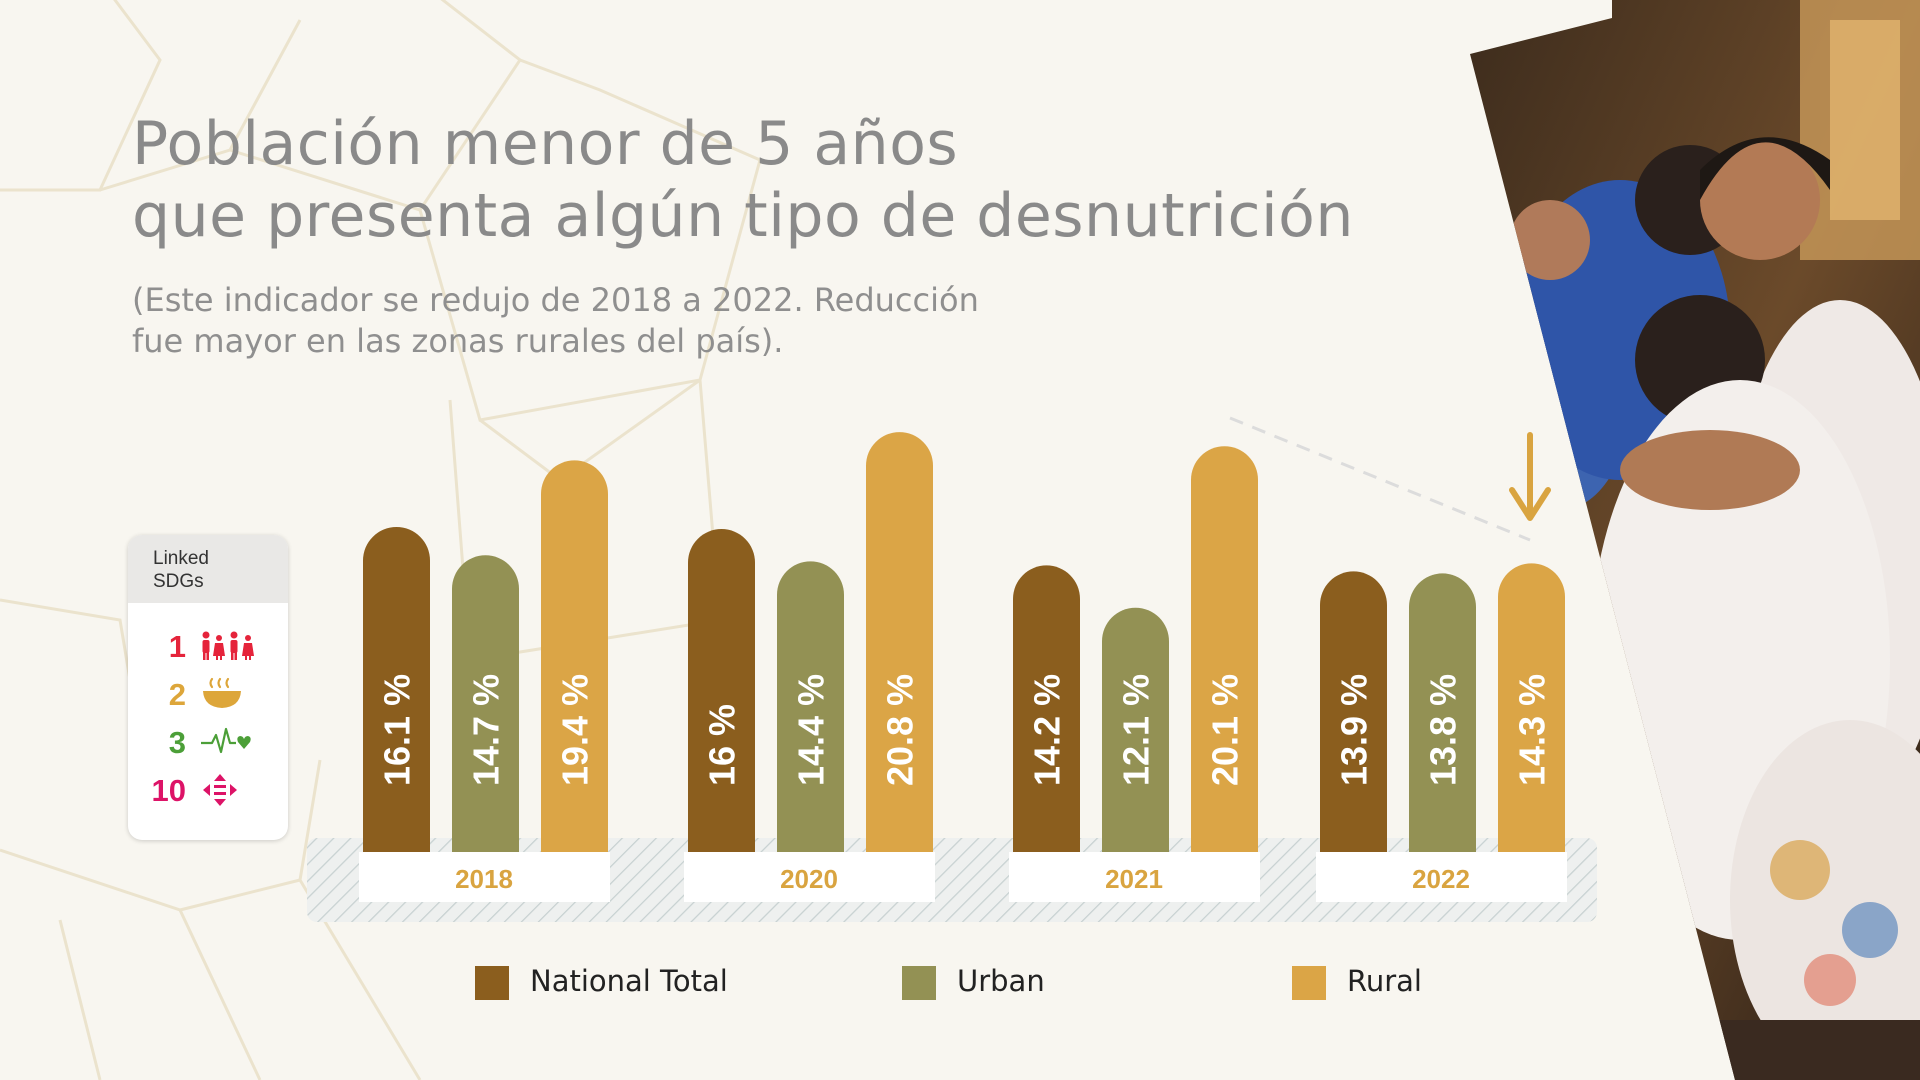 Image resolution: width=1920 pixels, height=1080 pixels. I want to click on sdg-number: 10, so click(168, 790).